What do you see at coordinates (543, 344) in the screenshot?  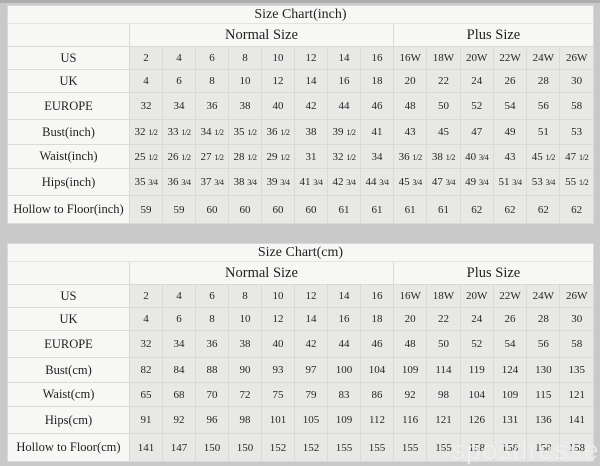 I see `size-value-cell: 56` at bounding box center [543, 344].